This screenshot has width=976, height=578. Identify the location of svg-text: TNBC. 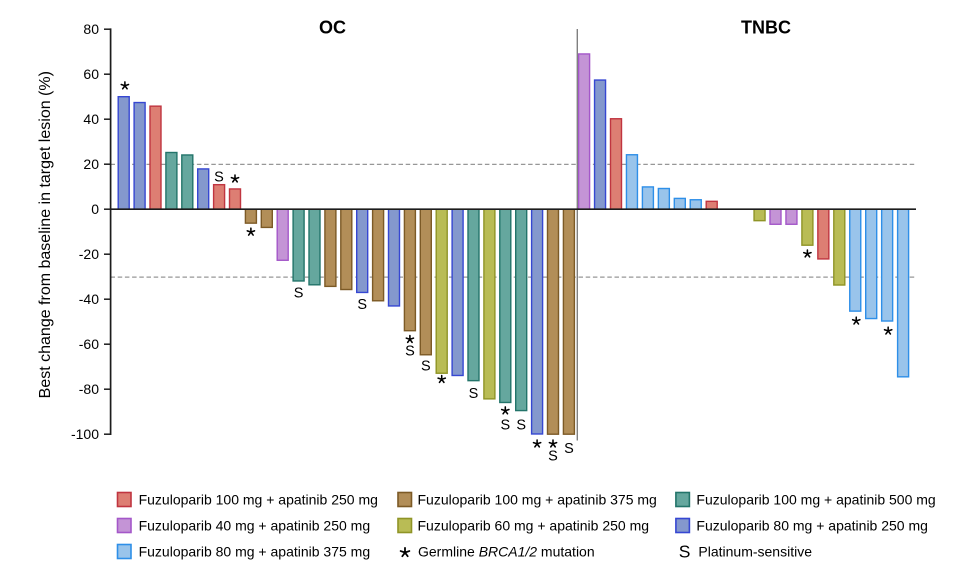
(766, 28).